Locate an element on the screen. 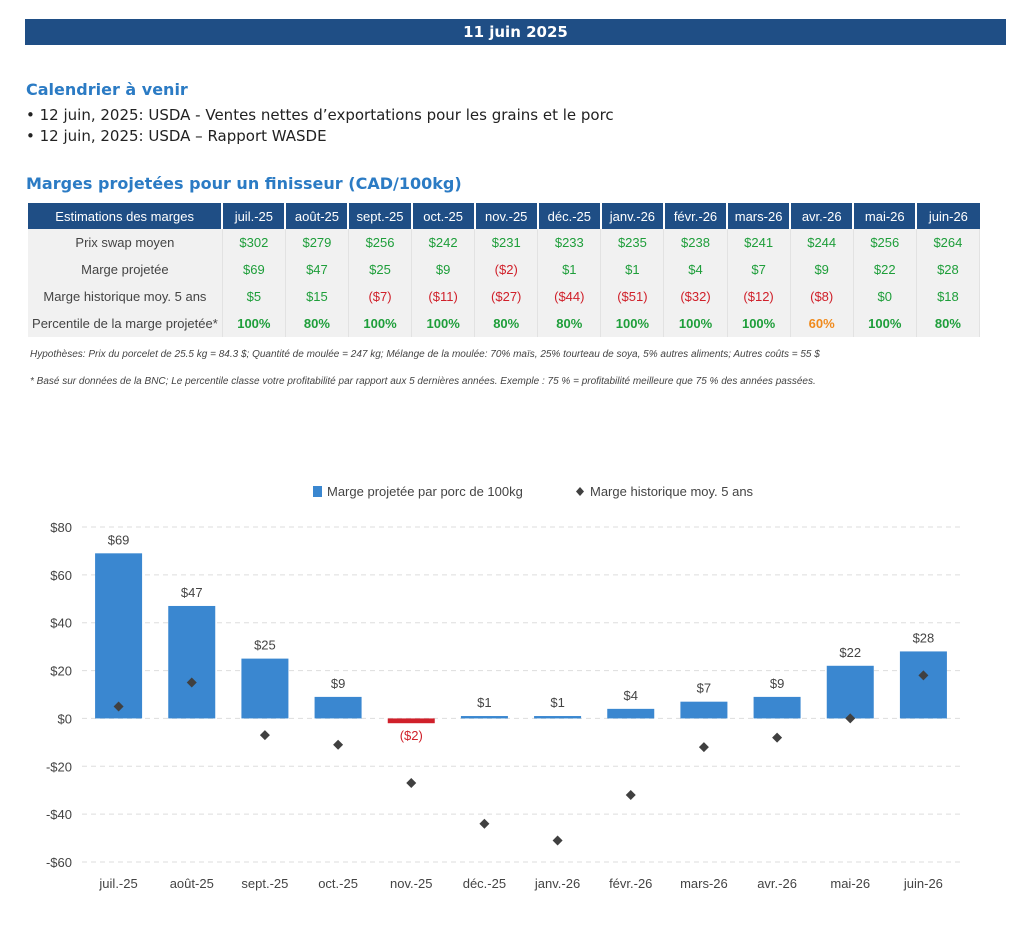 The width and height of the screenshot is (1024, 931). x-tick-label: août-25 is located at coordinates (192, 883).